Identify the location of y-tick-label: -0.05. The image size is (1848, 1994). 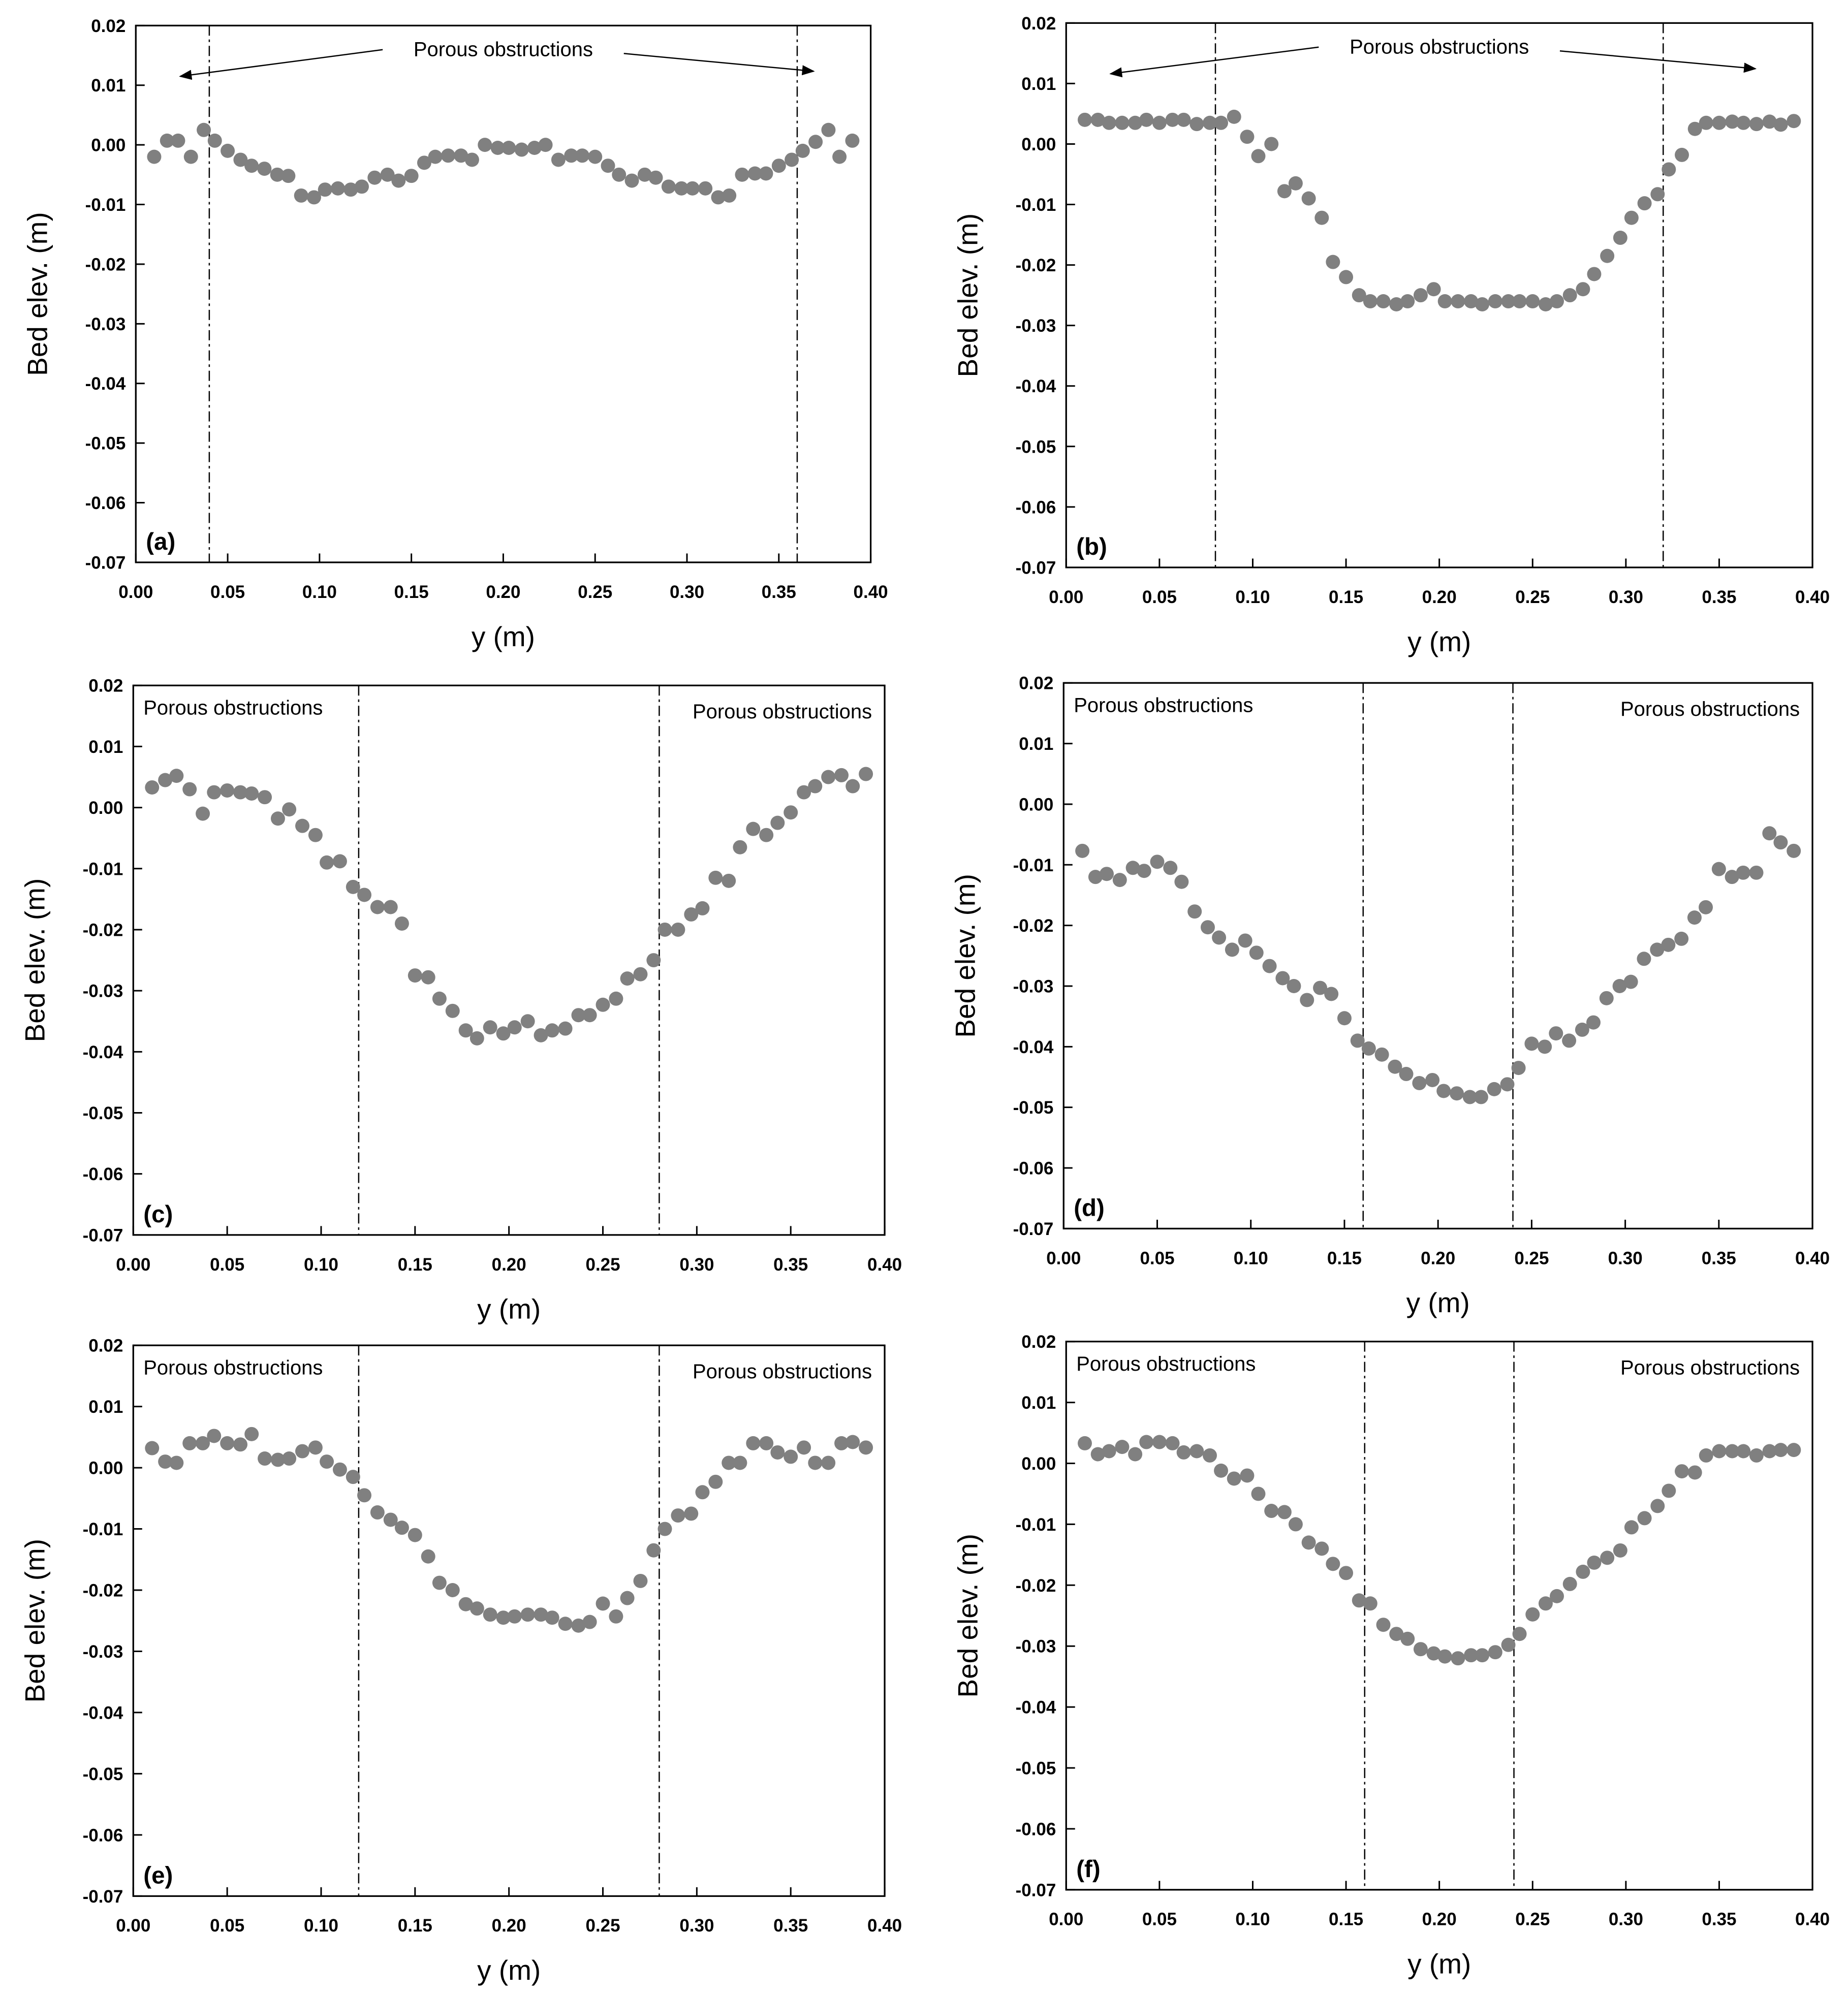
(1033, 1108).